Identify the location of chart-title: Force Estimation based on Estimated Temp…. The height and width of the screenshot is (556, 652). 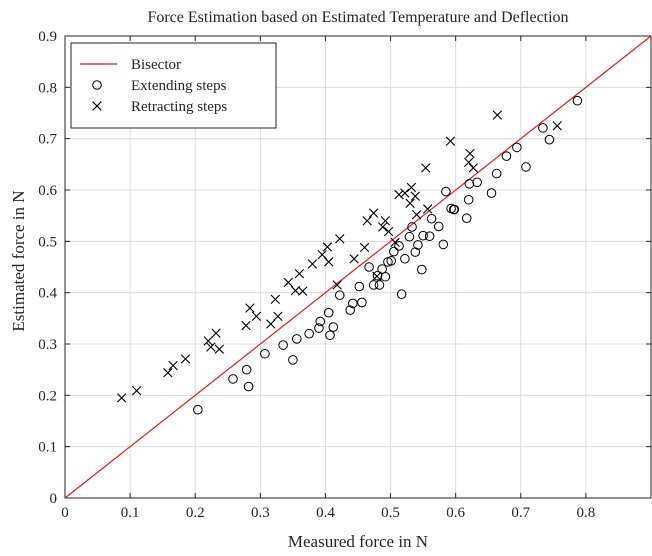
(357, 17).